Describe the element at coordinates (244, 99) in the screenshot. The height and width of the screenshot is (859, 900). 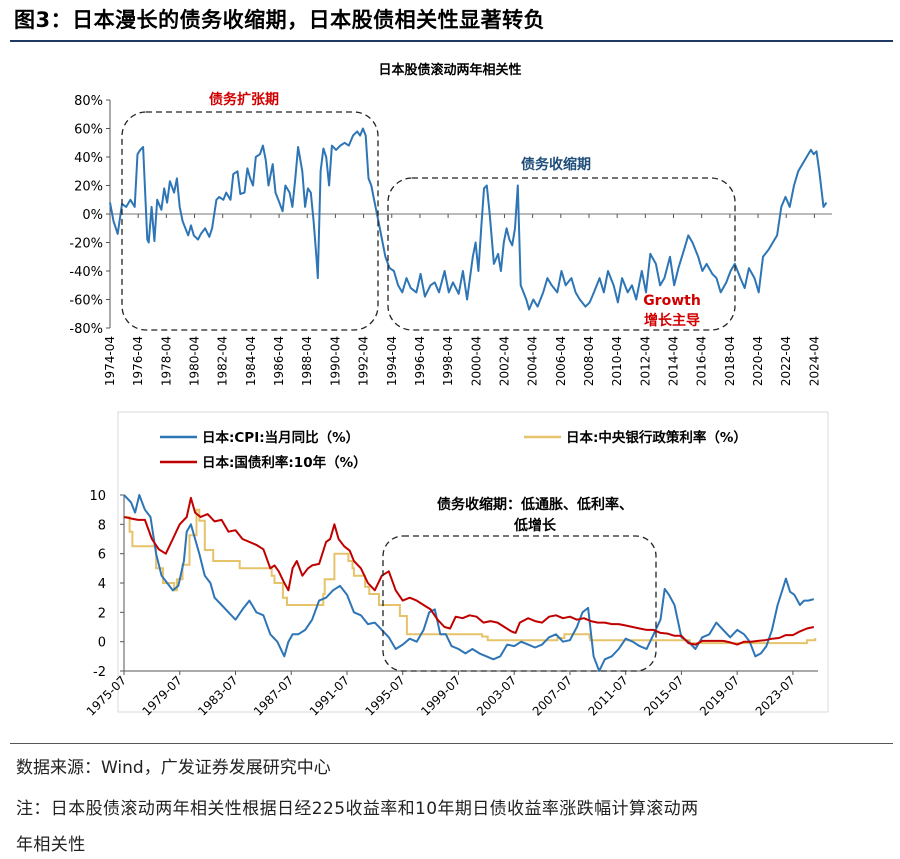
I see `expansion-period-label: 债务扩张期` at that location.